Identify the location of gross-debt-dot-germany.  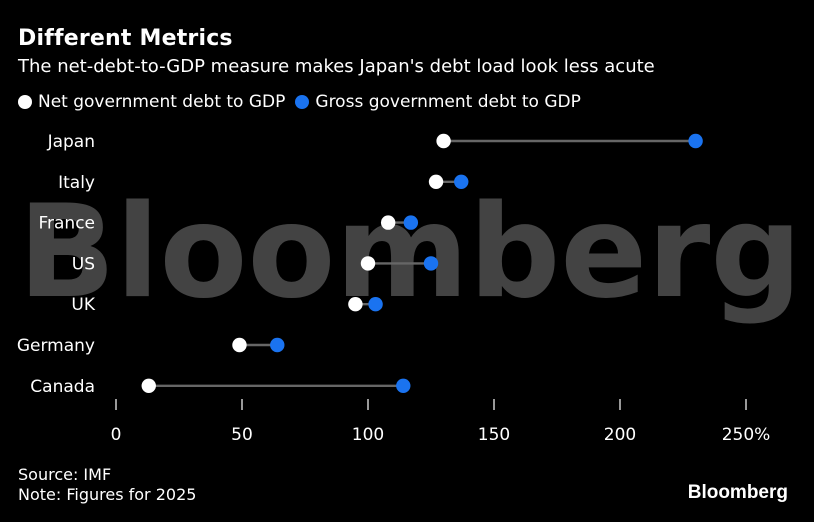
(277, 345).